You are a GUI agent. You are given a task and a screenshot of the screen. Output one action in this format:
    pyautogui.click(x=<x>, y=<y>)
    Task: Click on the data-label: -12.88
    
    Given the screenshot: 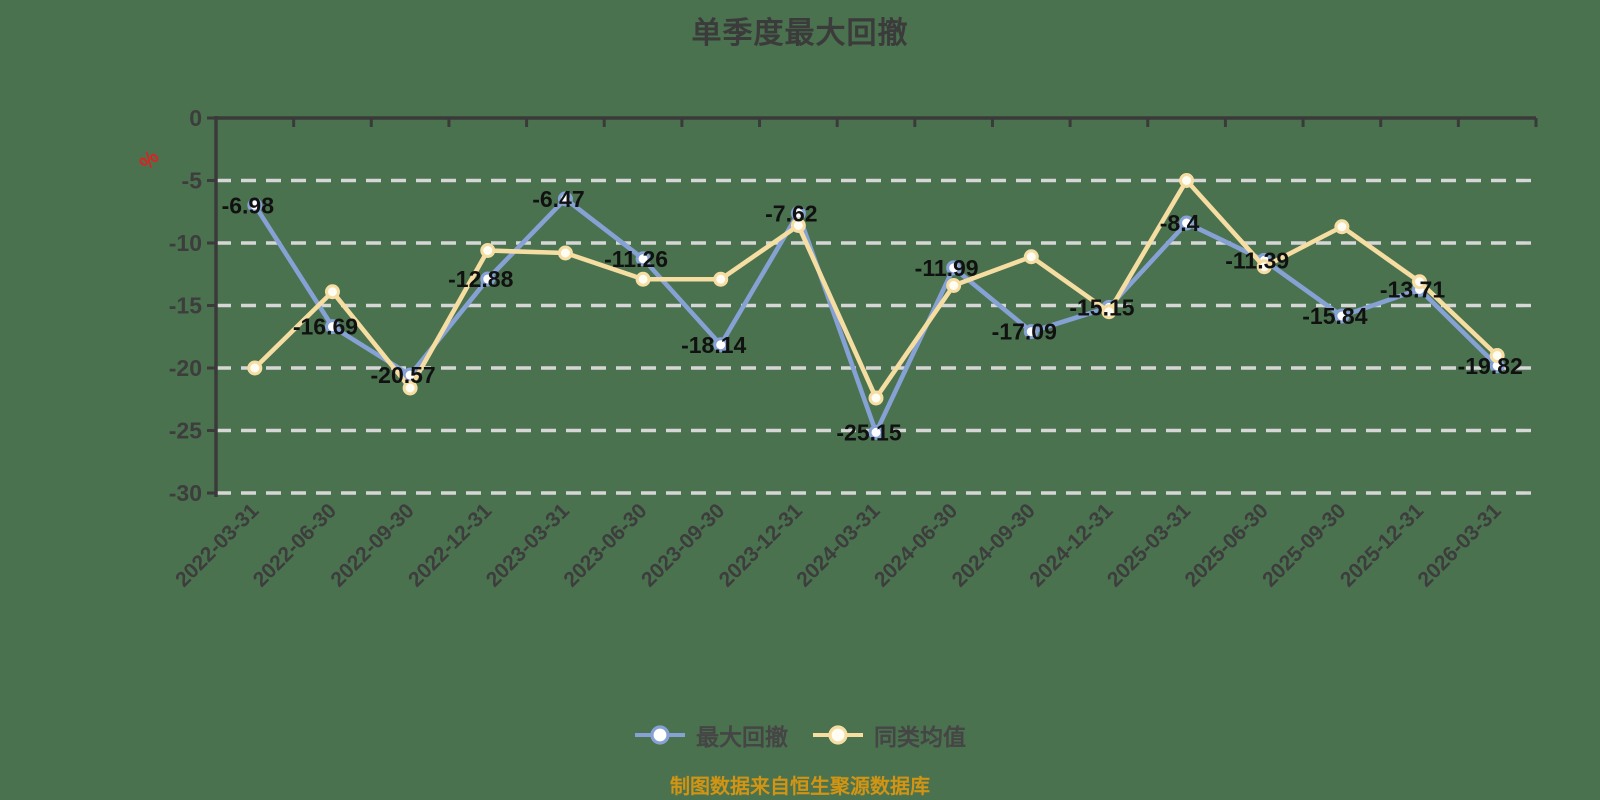 What is the action you would take?
    pyautogui.click(x=480, y=279)
    